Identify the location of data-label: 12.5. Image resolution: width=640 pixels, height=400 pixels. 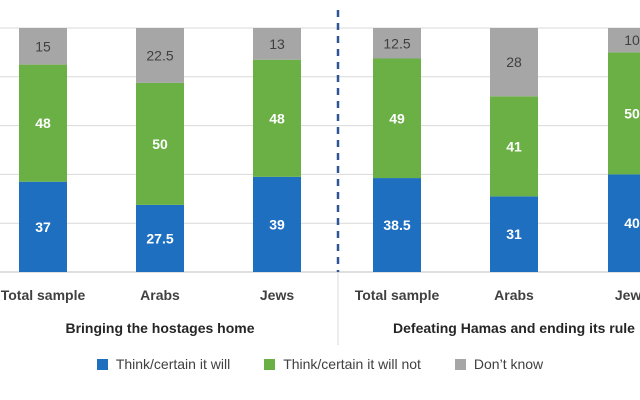
(396, 43).